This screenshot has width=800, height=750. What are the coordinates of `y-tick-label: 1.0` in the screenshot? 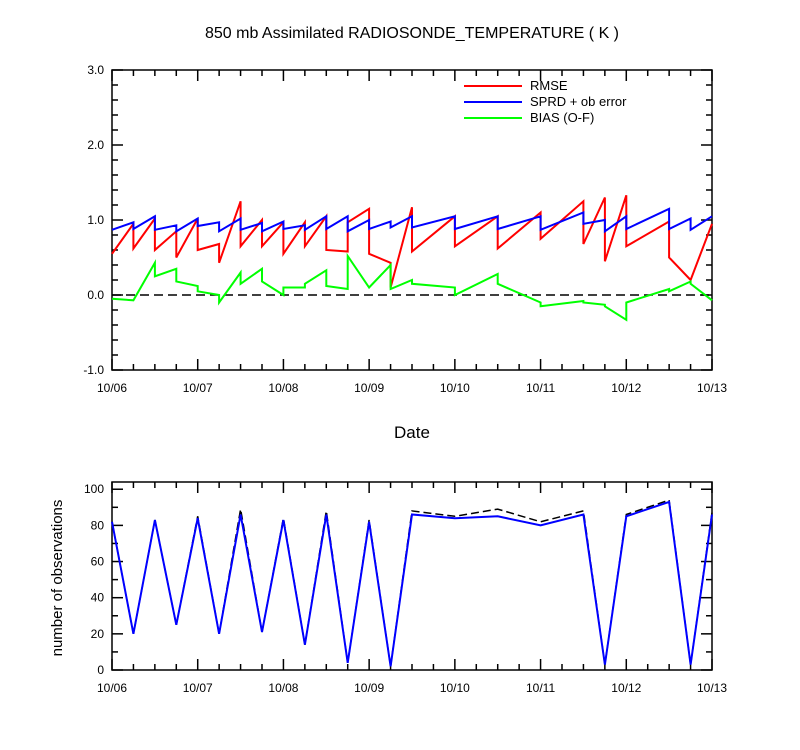 It's located at (95, 220).